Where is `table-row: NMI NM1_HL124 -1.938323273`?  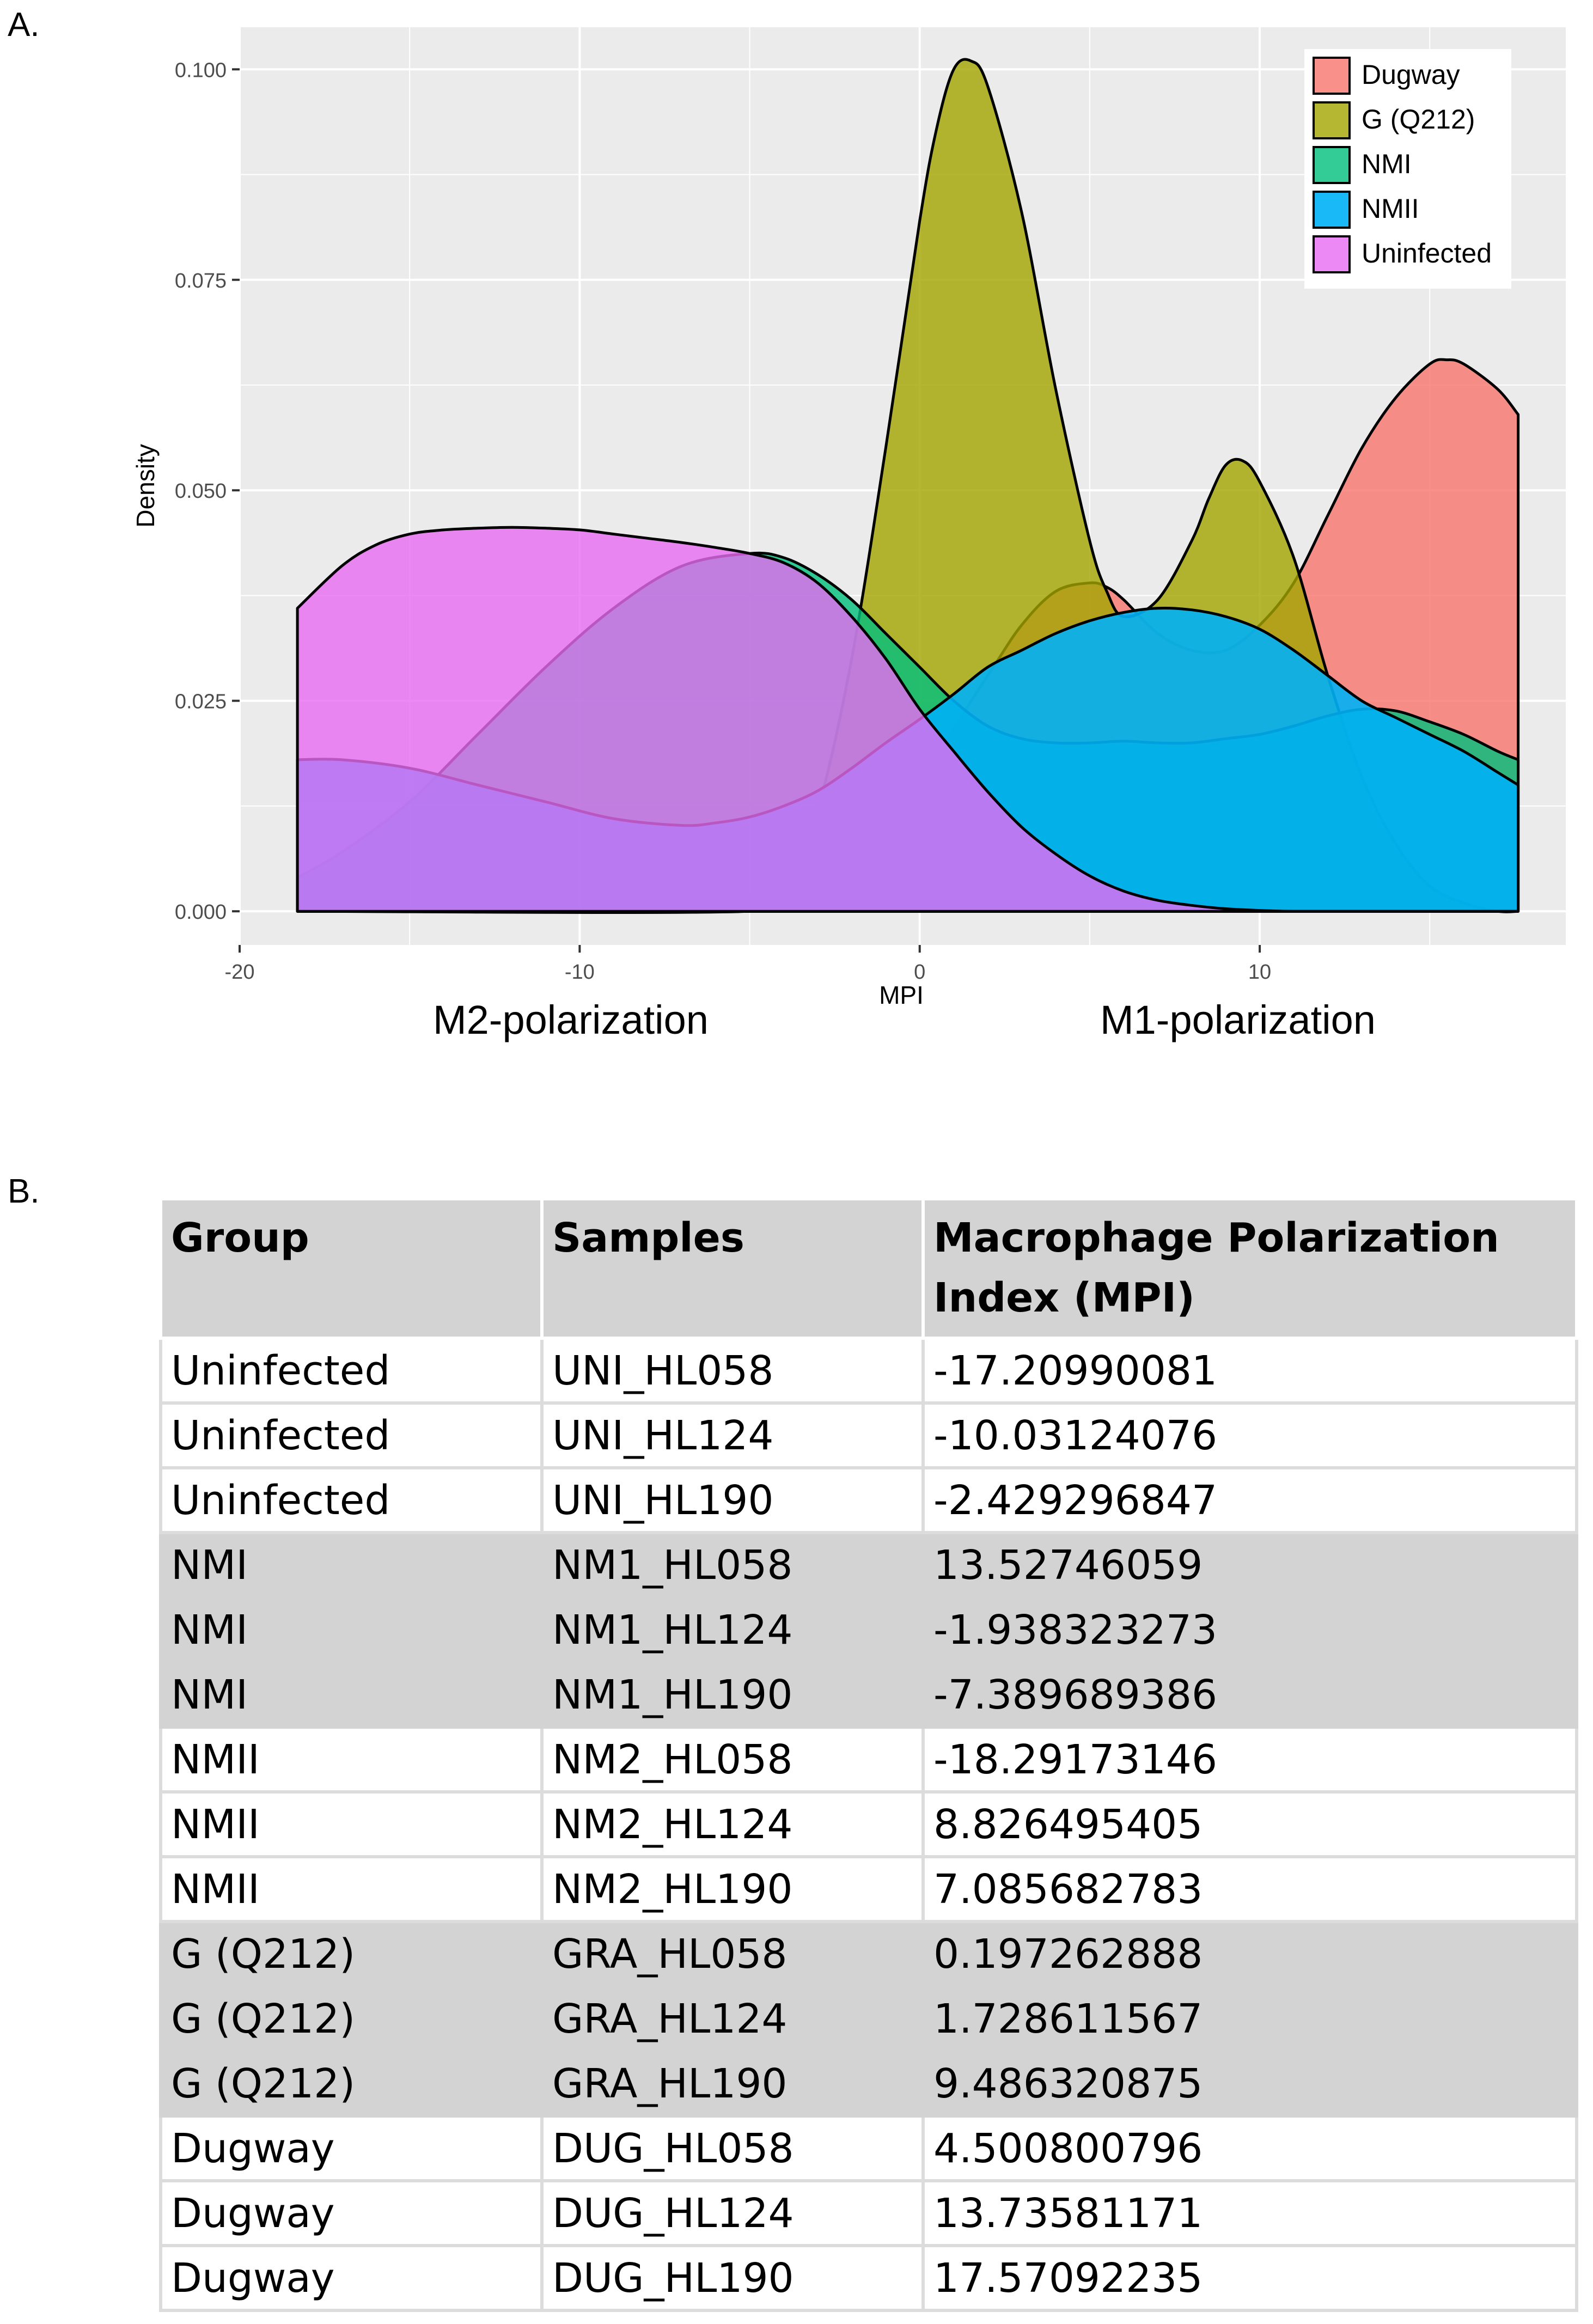
table-row: NMI NM1_HL124 -1.938323273 is located at coordinates (868, 1630).